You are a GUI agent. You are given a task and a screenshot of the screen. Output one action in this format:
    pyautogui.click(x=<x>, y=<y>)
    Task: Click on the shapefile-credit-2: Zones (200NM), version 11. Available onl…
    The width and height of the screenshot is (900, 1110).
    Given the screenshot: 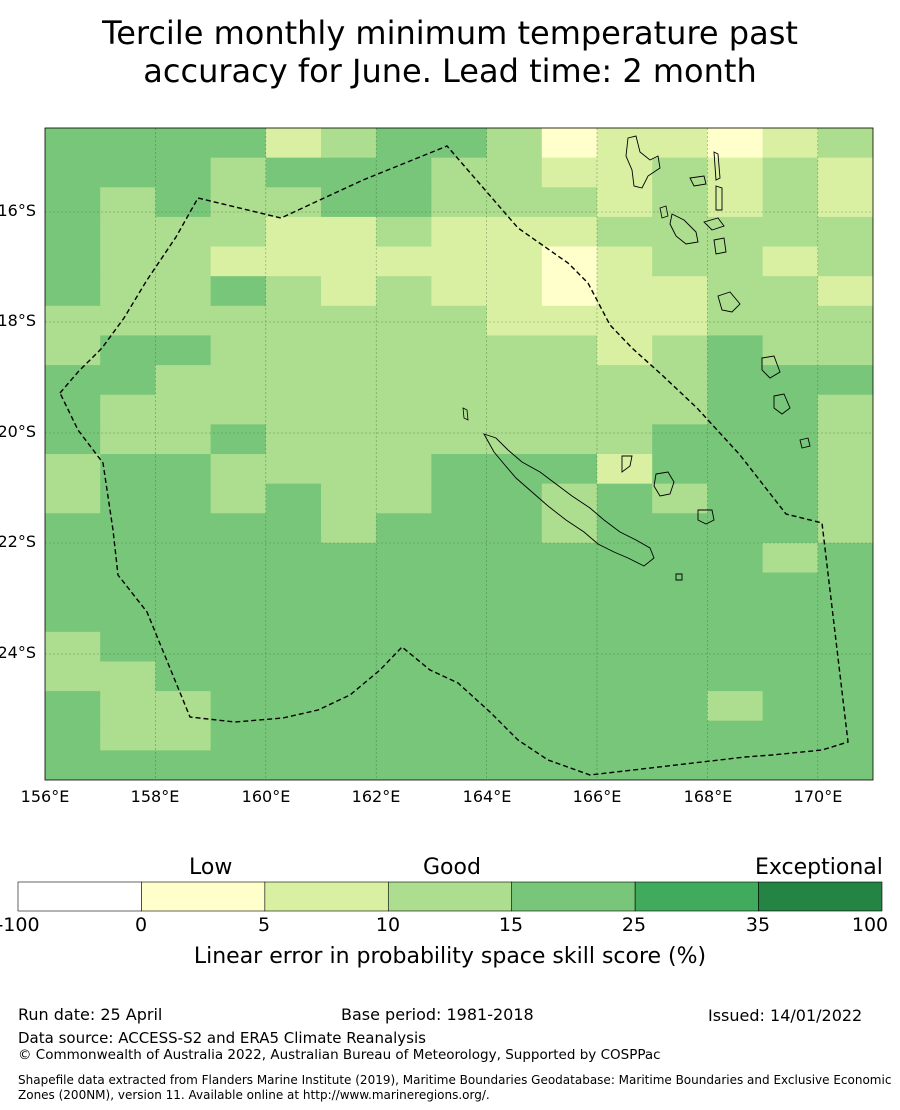 What is the action you would take?
    pyautogui.click(x=254, y=1095)
    